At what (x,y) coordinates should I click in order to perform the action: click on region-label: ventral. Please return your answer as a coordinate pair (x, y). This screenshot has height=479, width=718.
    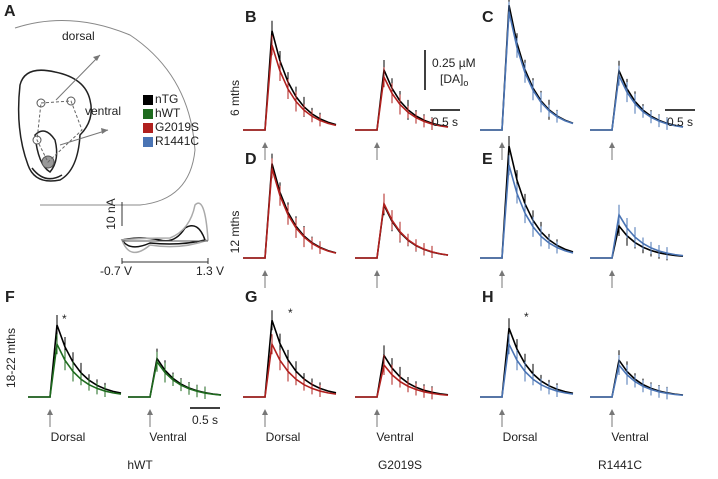
    Looking at the image, I should click on (103, 111).